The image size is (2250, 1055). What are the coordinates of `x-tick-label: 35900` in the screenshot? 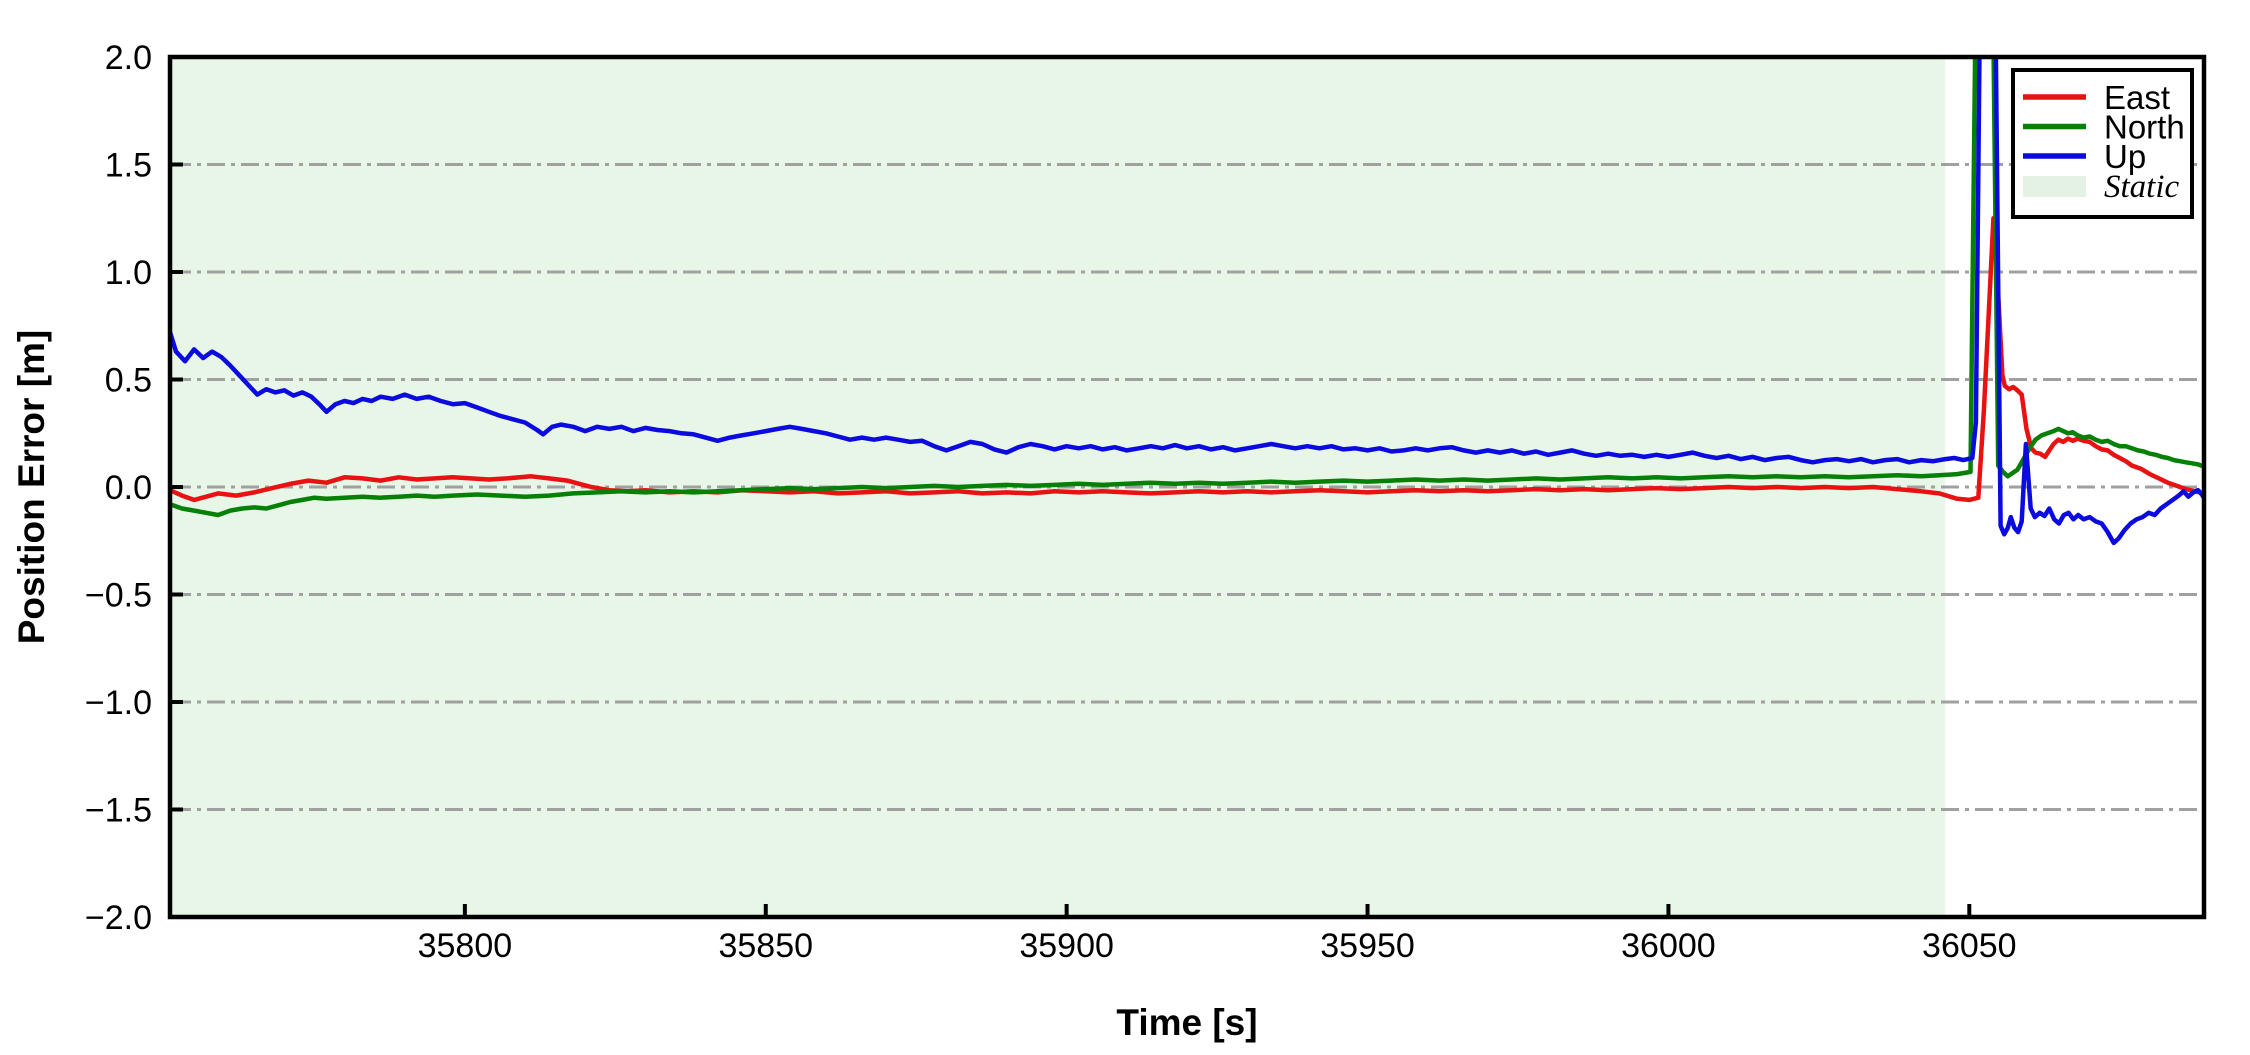 It's located at (1066, 946).